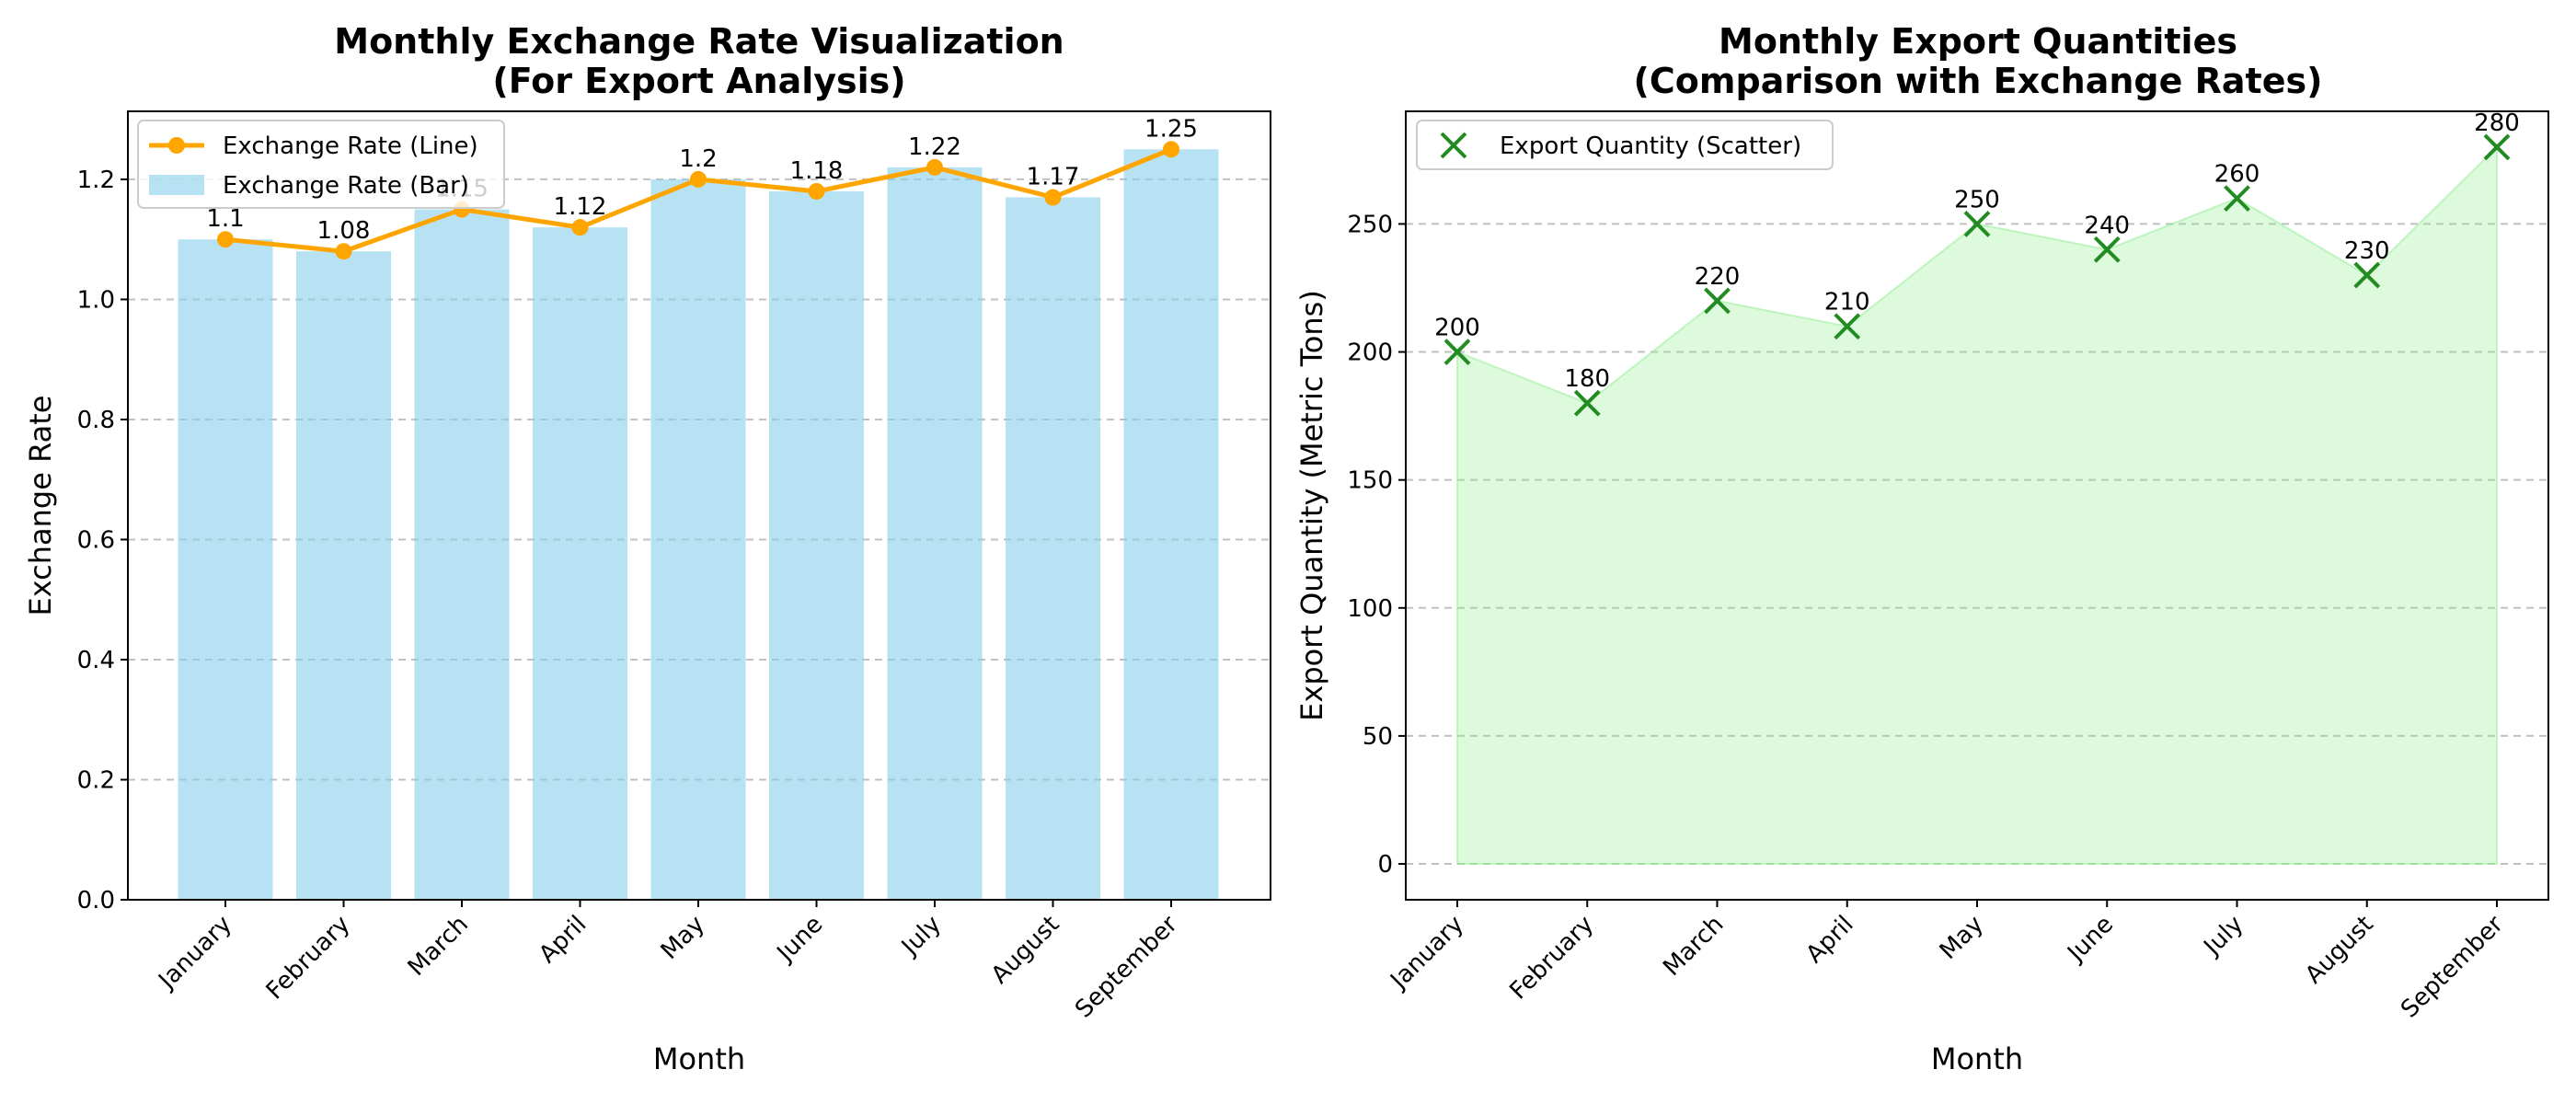  What do you see at coordinates (1370, 481) in the screenshot?
I see `y-tick-label: 150` at bounding box center [1370, 481].